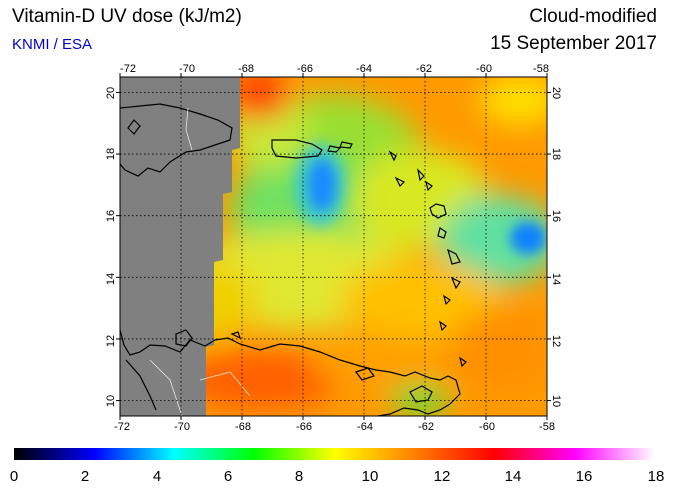 The width and height of the screenshot is (675, 490). I want to click on colorbar-label: 8, so click(299, 476).